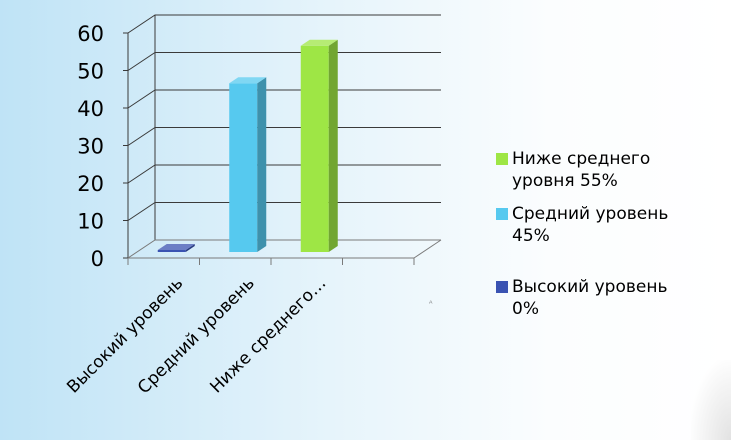 The height and width of the screenshot is (440, 731). I want to click on stray-mark: ᴬ, so click(431, 303).